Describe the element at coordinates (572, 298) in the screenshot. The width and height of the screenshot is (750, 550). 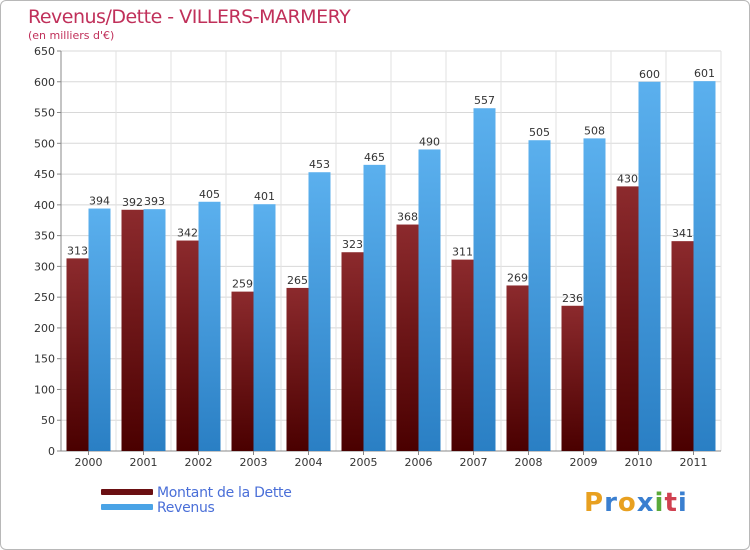
I see `data-label: 236` at that location.